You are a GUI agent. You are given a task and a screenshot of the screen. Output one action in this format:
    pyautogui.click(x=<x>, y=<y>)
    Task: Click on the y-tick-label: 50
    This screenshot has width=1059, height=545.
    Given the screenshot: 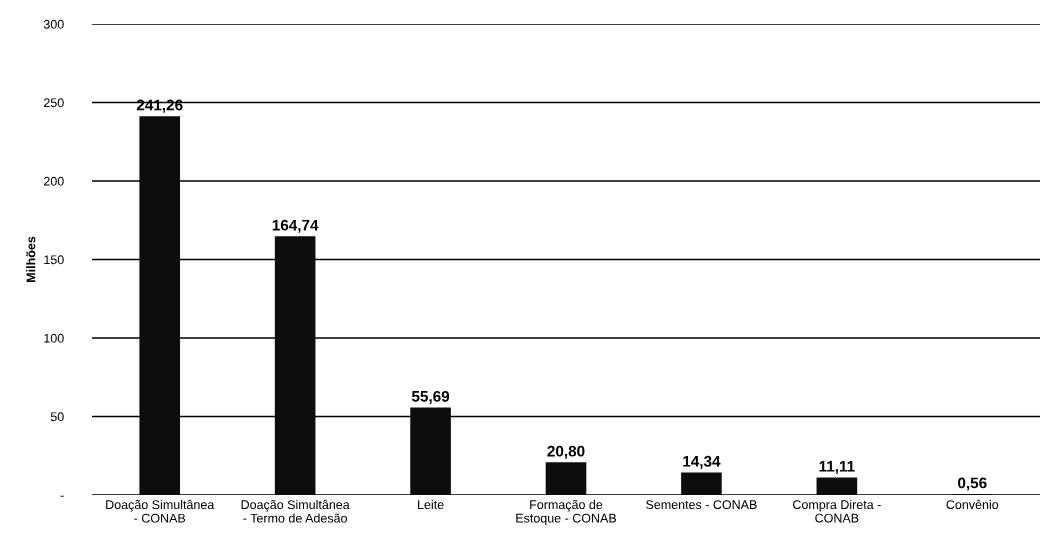 What is the action you would take?
    pyautogui.click(x=57, y=417)
    